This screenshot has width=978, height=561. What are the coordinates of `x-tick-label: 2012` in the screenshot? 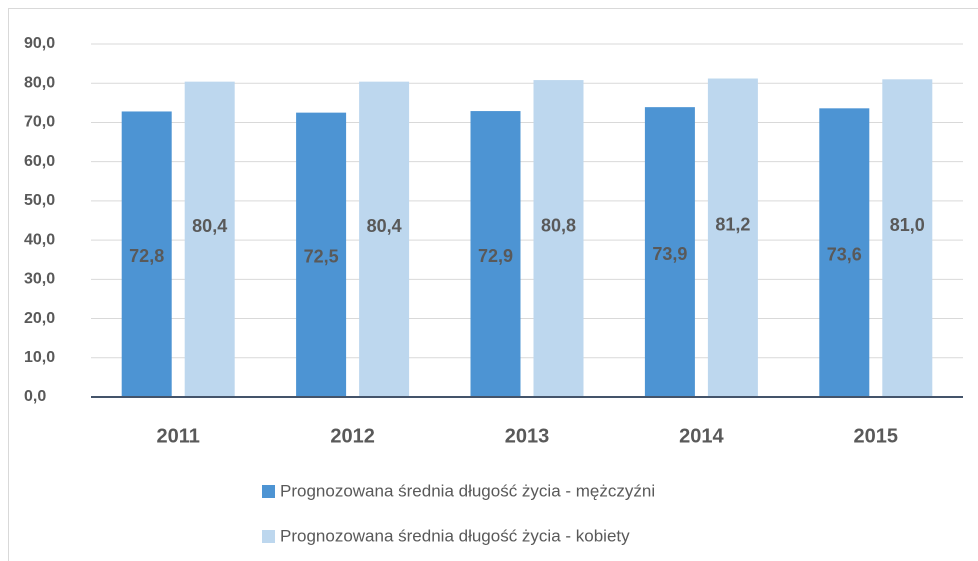 It's located at (352, 436).